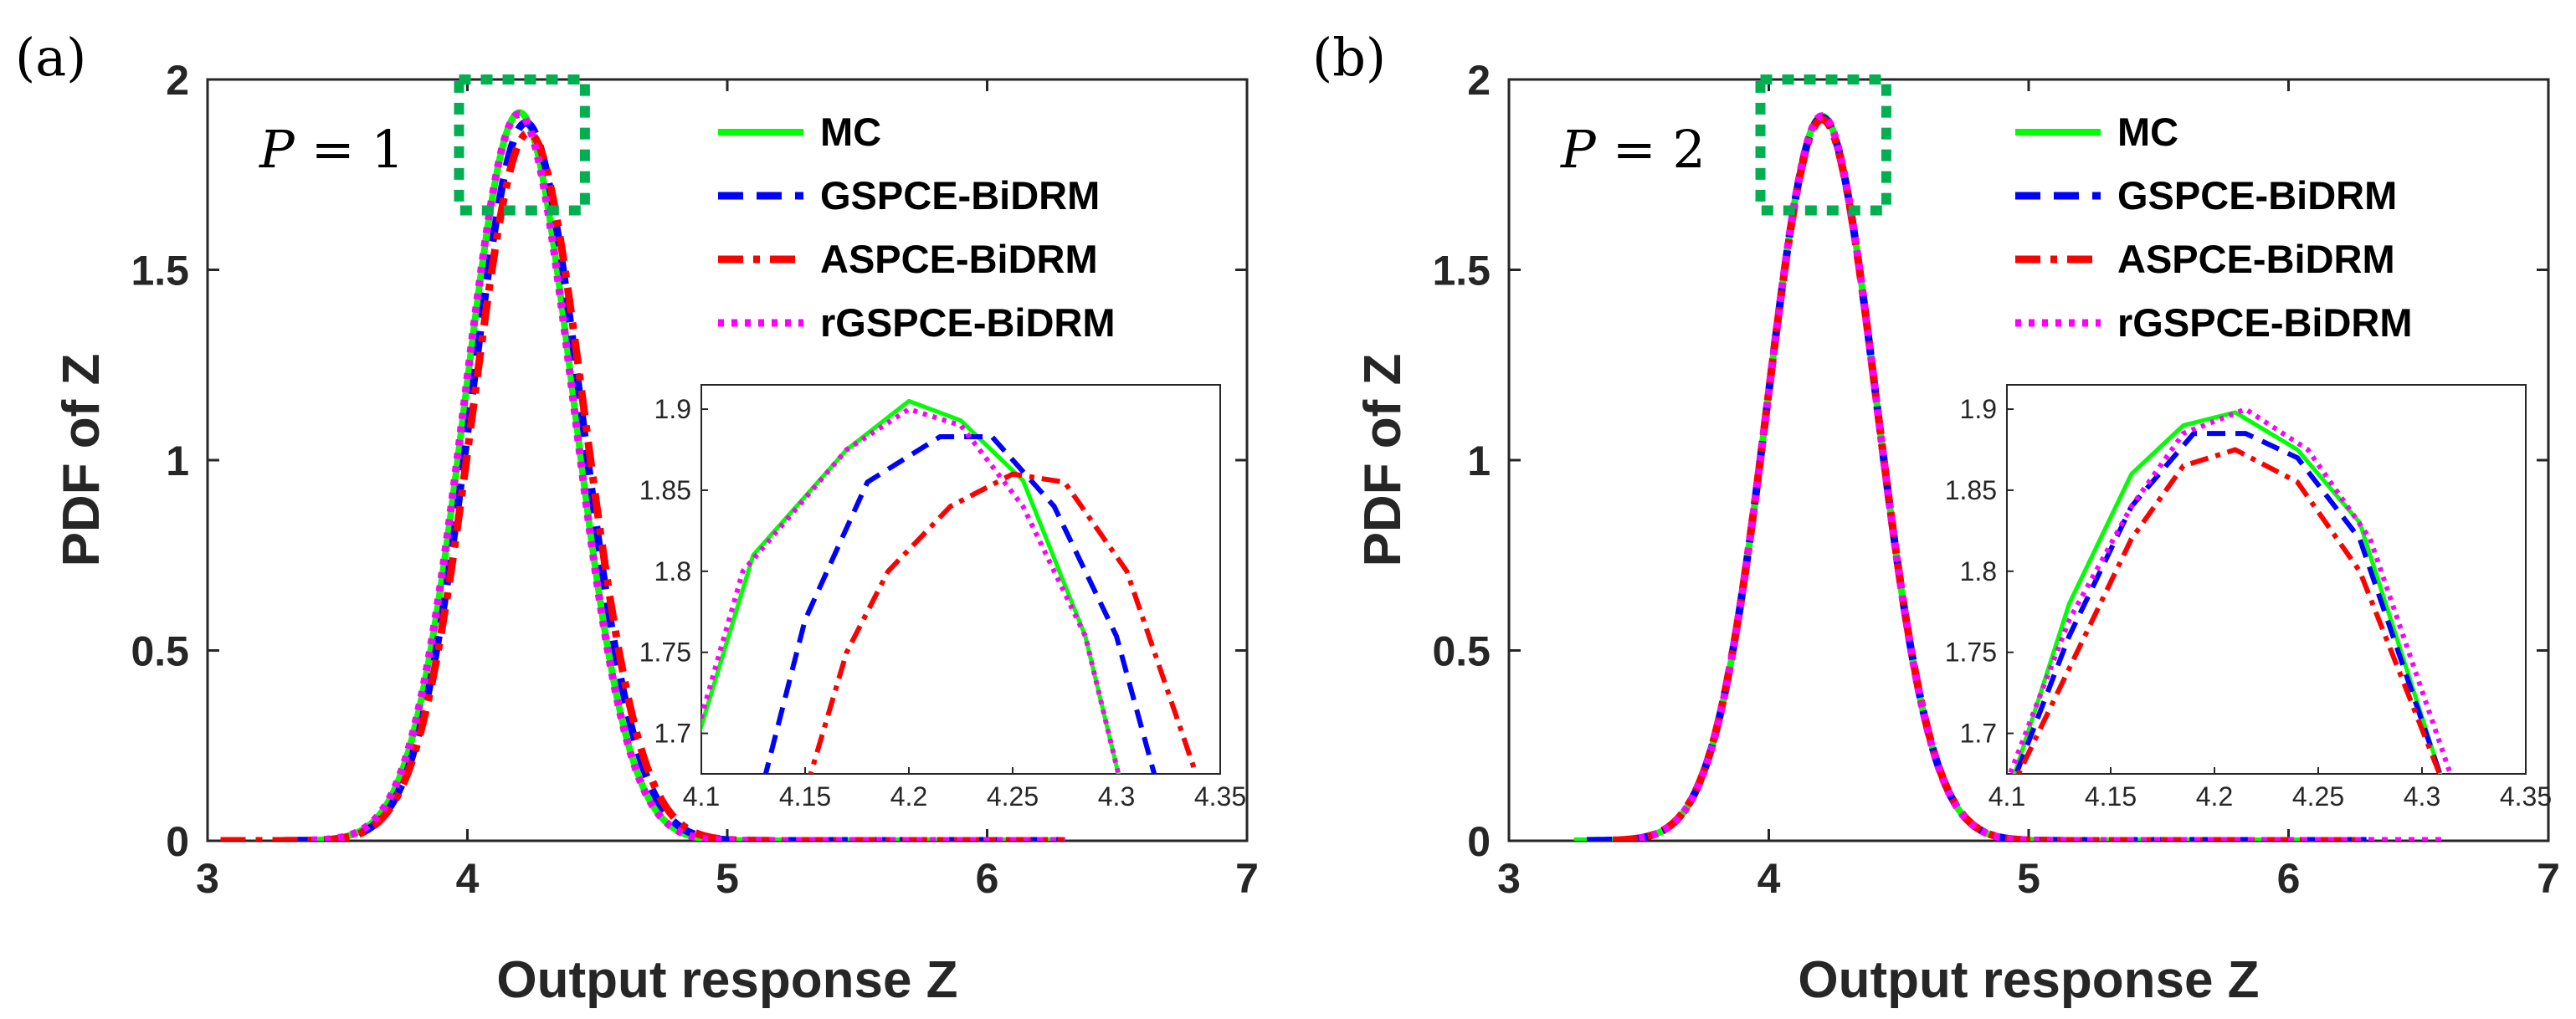 The width and height of the screenshot is (2576, 1019). What do you see at coordinates (357, 149) in the screenshot?
I see `p-equals: = 1` at bounding box center [357, 149].